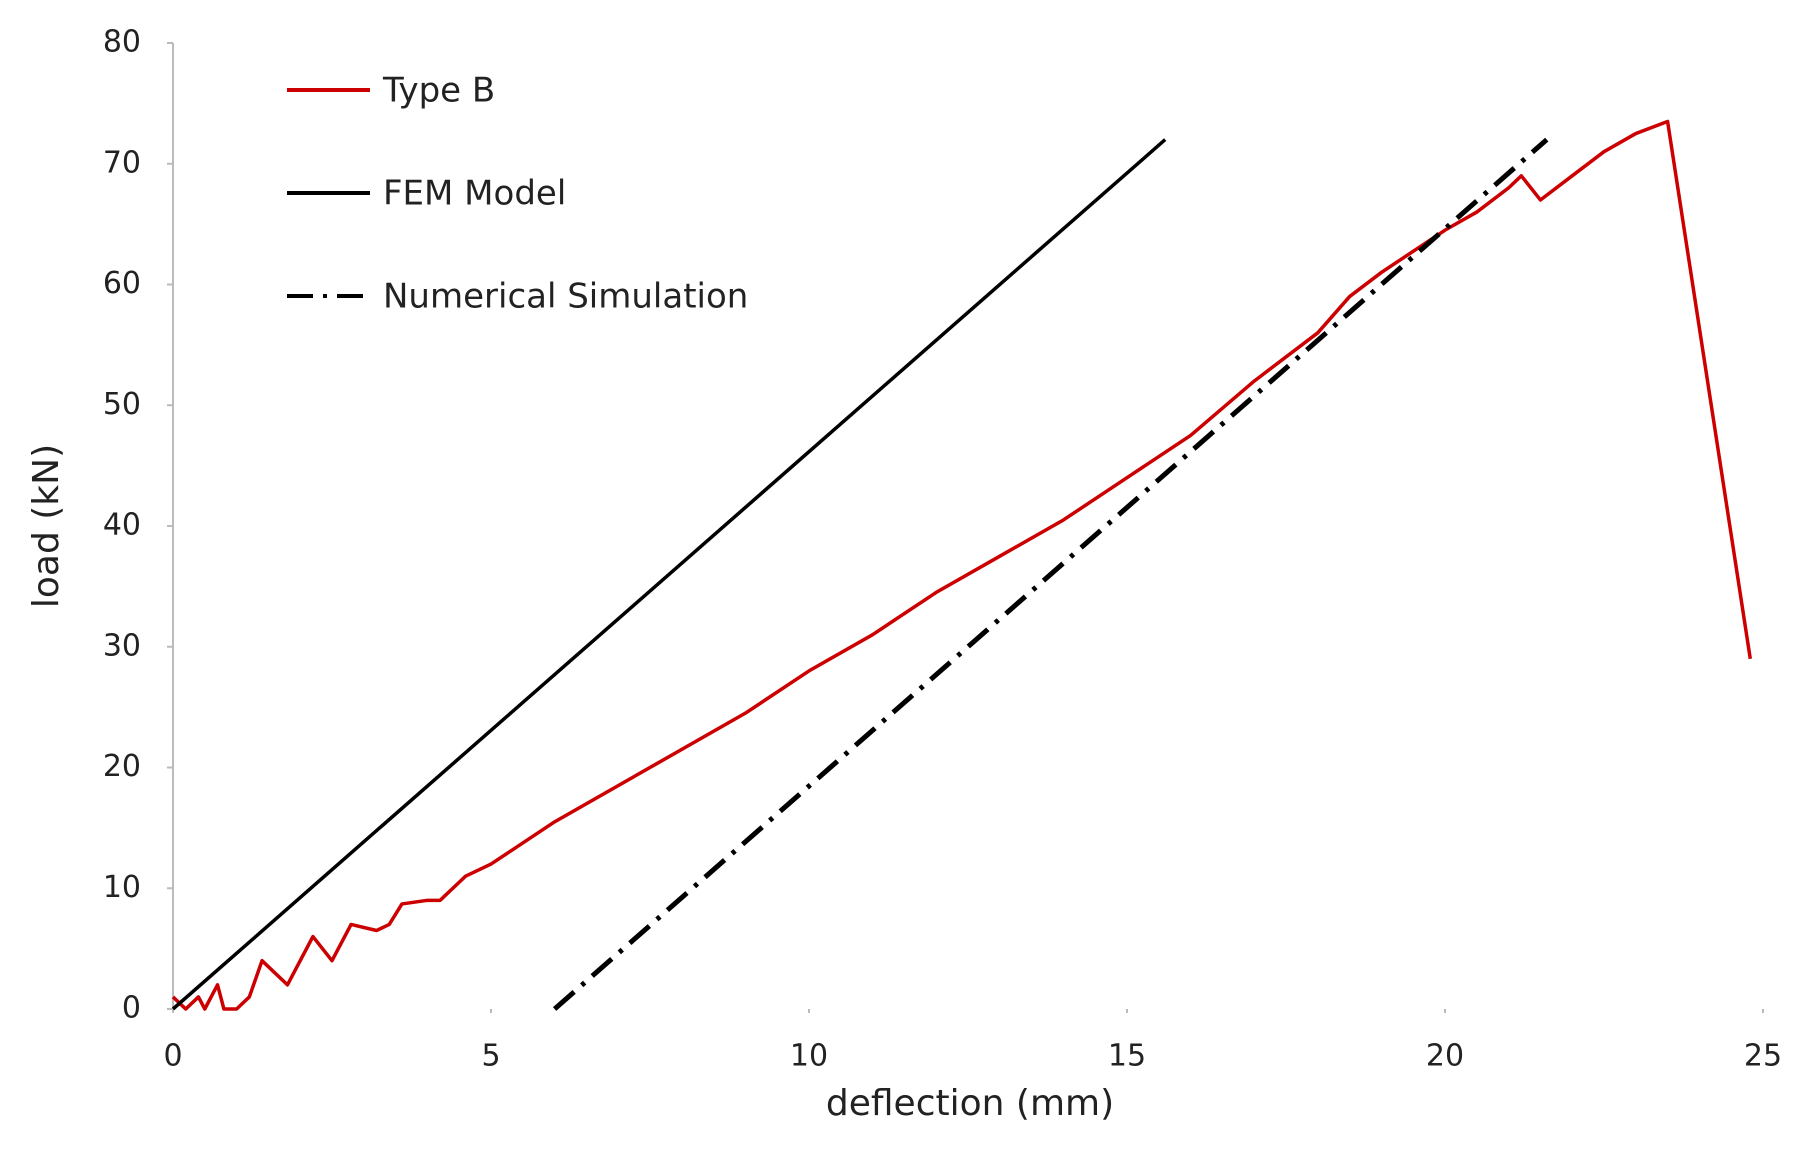 This screenshot has height=1157, width=1811. I want to click on y-axis-label: load (kN), so click(46, 526).